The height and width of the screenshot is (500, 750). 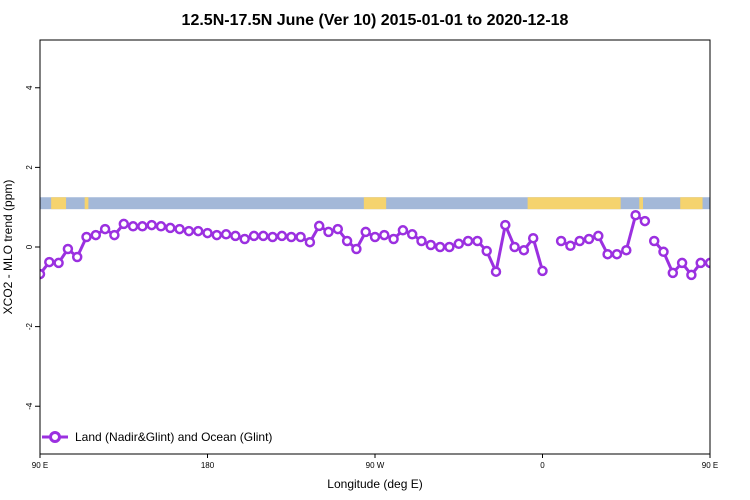 I want to click on legend-marker-swatch, so click(x=55, y=437).